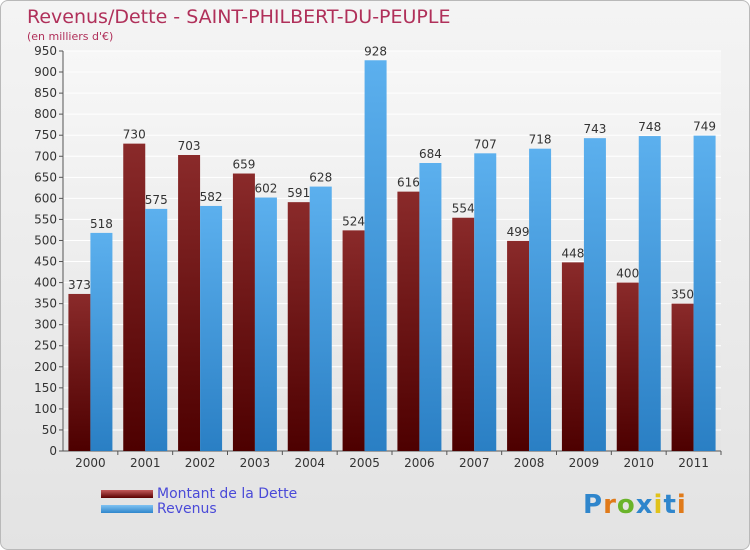 This screenshot has height=550, width=750. What do you see at coordinates (463, 209) in the screenshot?
I see `data-label-dette: 554` at bounding box center [463, 209].